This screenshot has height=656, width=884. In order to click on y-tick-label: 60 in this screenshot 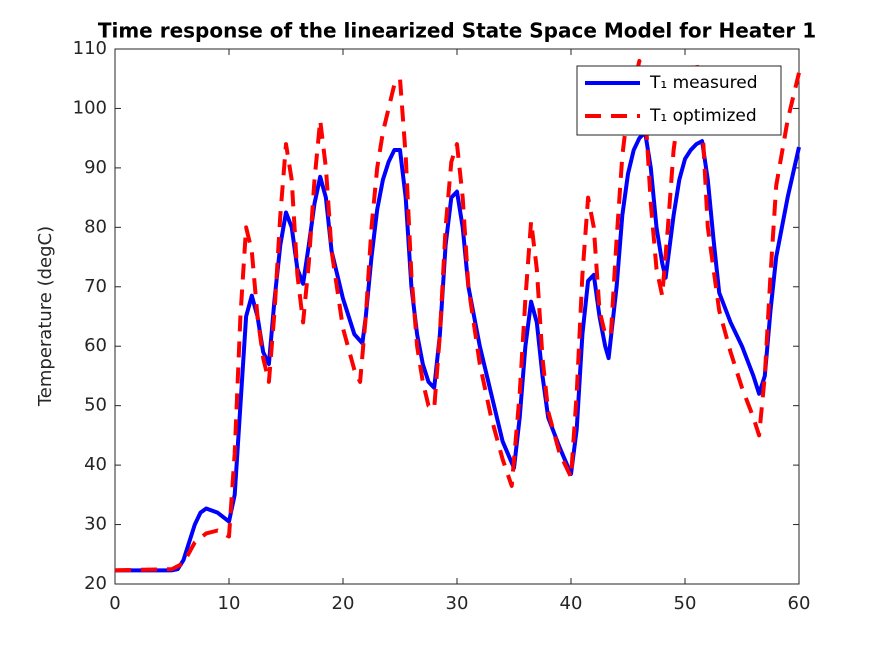, I will do `click(95, 345)`.